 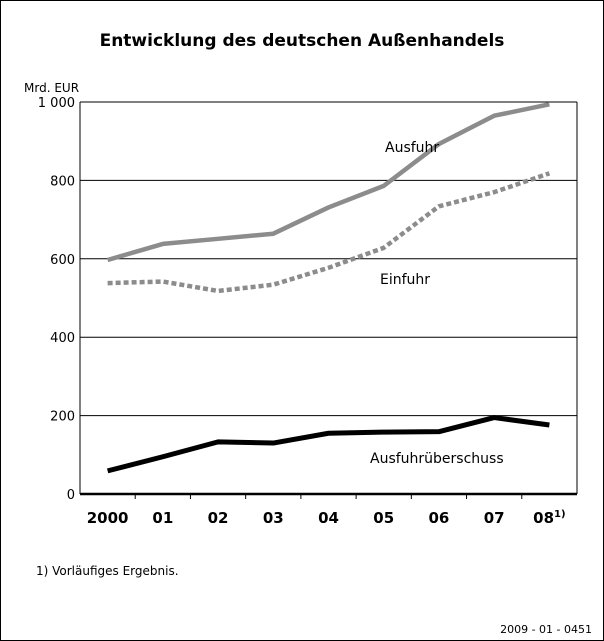 I want to click on x-tick-label: 01, so click(x=162, y=518).